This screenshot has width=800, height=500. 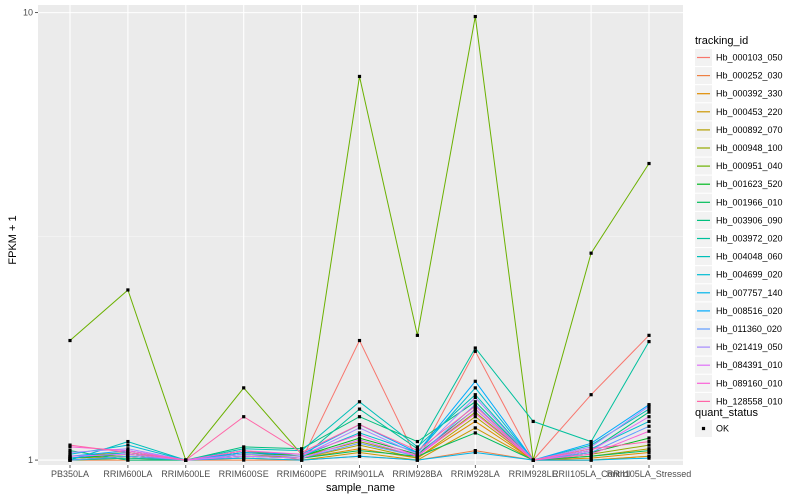 What do you see at coordinates (749, 220) in the screenshot?
I see `legend-label: Hb_003906_090` at bounding box center [749, 220].